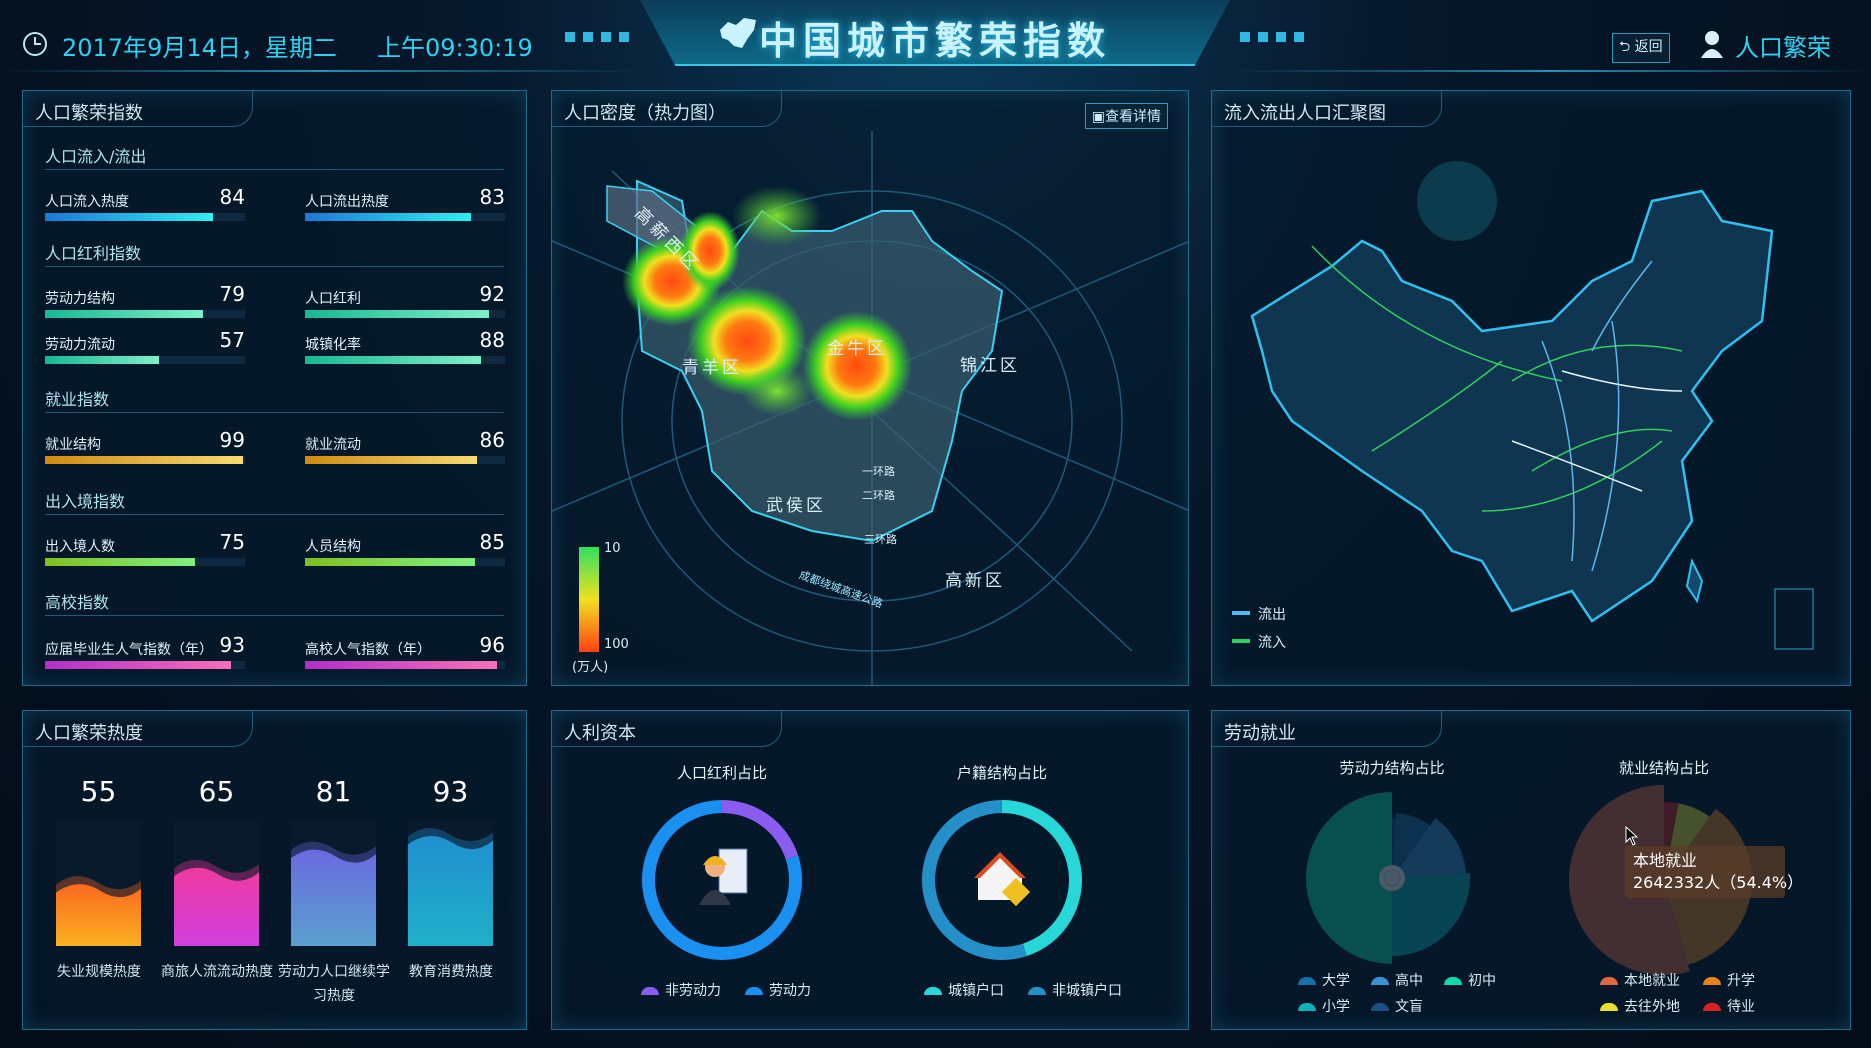 This screenshot has width=1871, height=1048. What do you see at coordinates (1640, 980) in the screenshot?
I see `legend-item: 本地就业` at bounding box center [1640, 980].